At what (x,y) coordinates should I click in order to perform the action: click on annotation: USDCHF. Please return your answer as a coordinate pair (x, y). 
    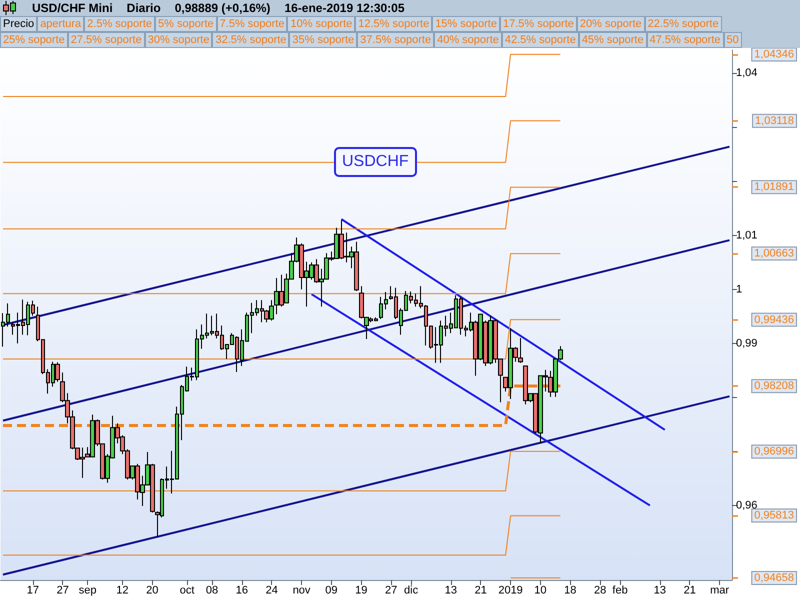
    Looking at the image, I should click on (375, 162).